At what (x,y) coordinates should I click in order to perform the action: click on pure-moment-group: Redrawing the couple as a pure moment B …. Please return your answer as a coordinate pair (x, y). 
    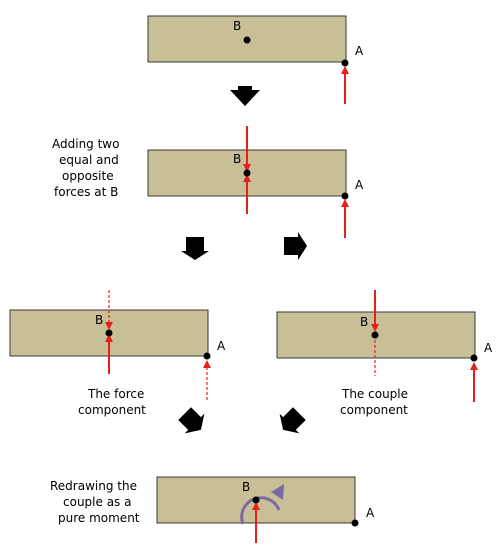
    Looking at the image, I should click on (212, 509).